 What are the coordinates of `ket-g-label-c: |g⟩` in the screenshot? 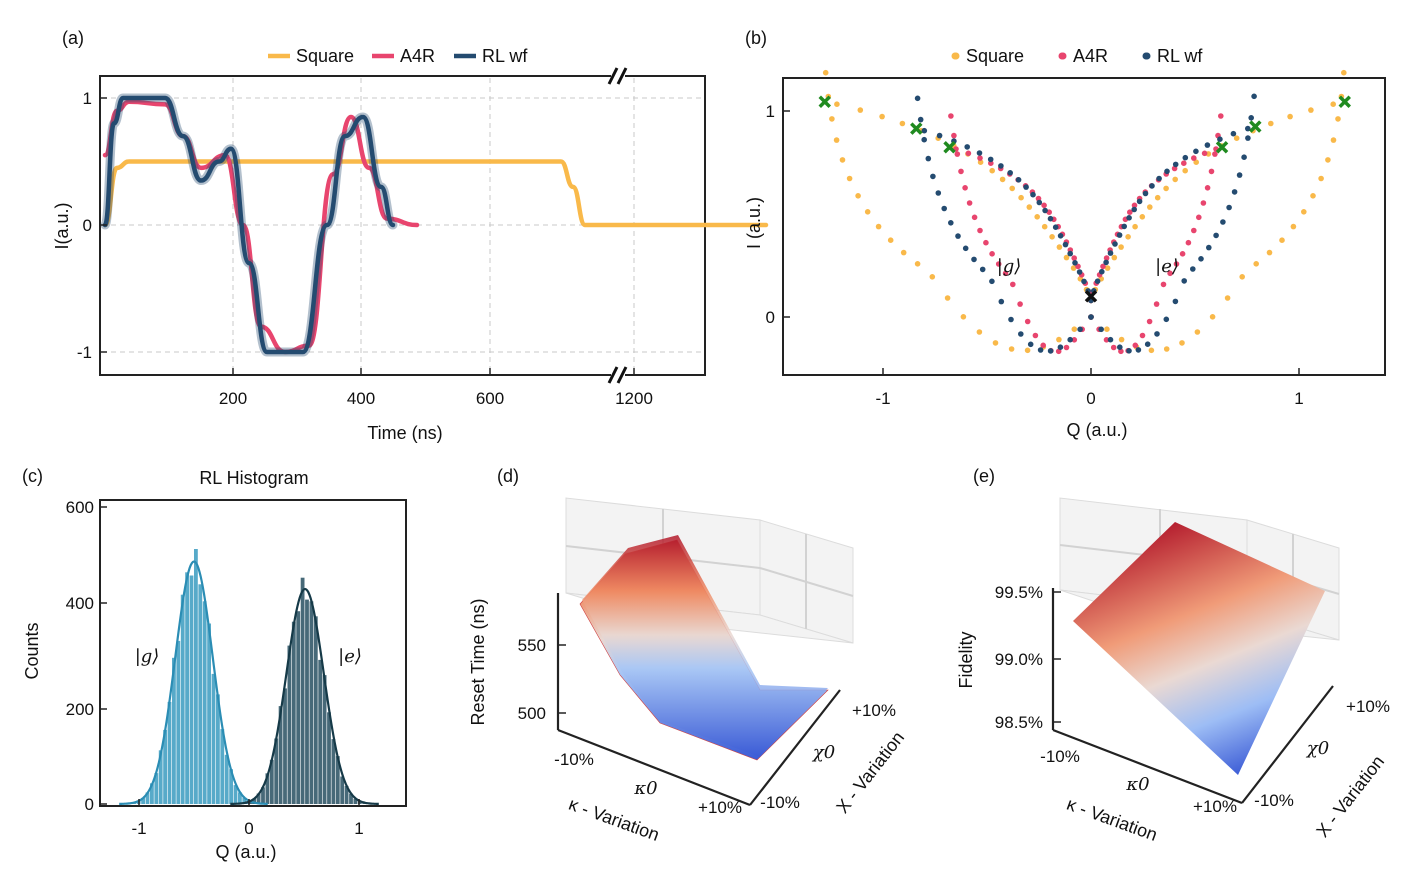 It's located at (147, 656).